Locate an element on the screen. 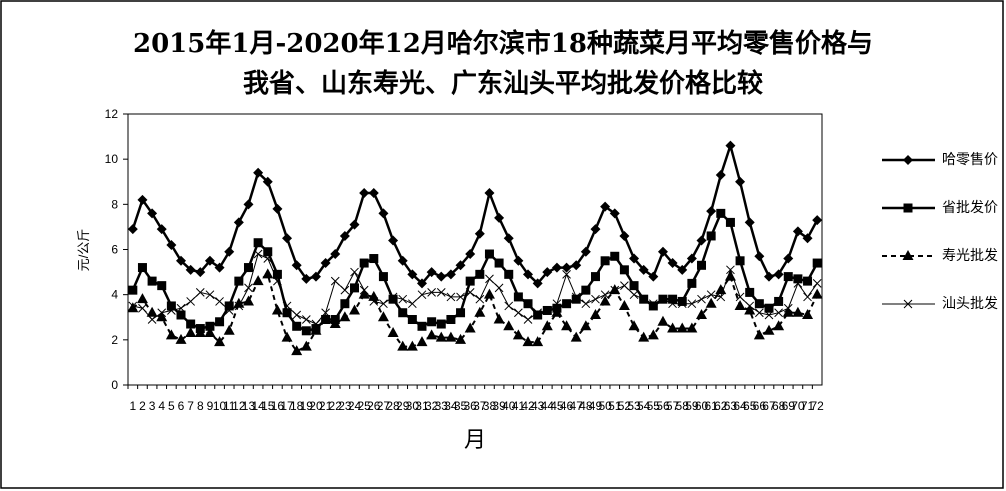  series-line is located at coordinates (475, 289).